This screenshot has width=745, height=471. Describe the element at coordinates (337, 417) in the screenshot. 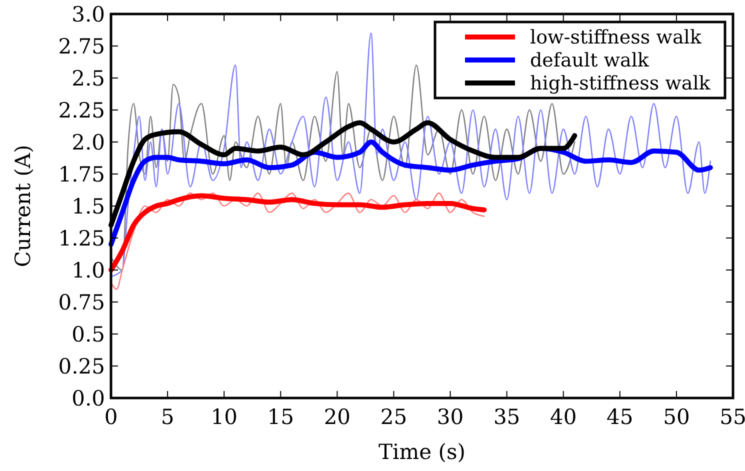

I see `x-tick-label: 20` at that location.